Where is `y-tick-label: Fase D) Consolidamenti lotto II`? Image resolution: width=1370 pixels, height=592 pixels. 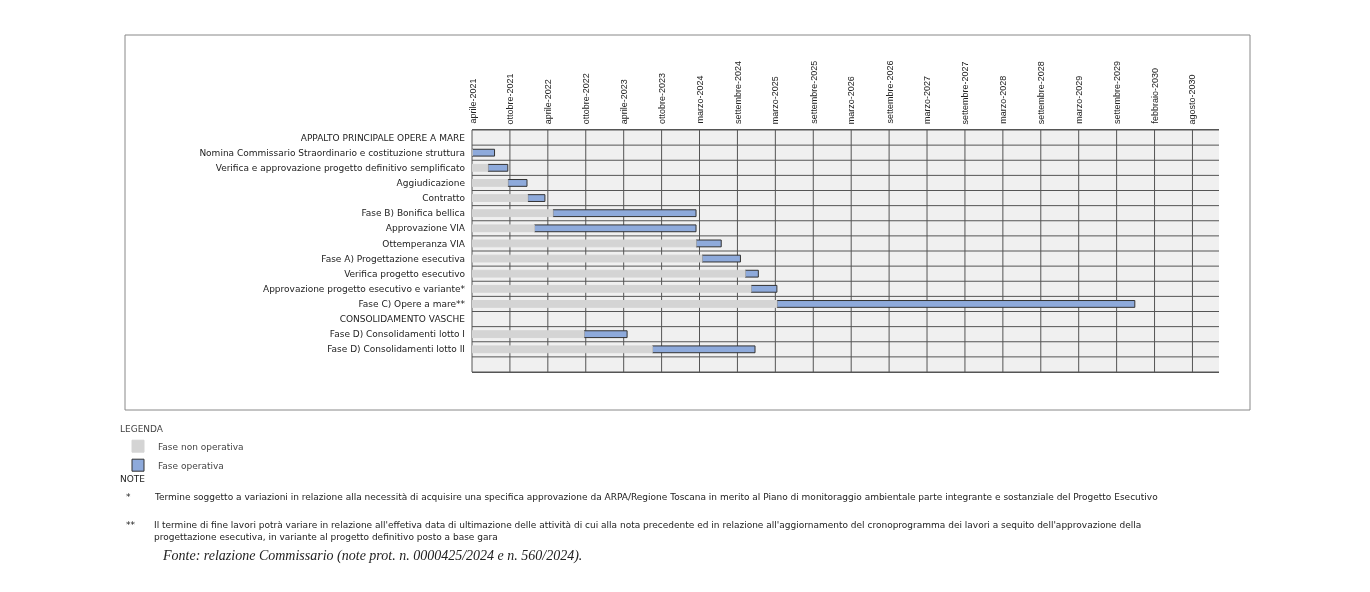 y-tick-label: Fase D) Consolidamenti lotto II is located at coordinates (396, 349).